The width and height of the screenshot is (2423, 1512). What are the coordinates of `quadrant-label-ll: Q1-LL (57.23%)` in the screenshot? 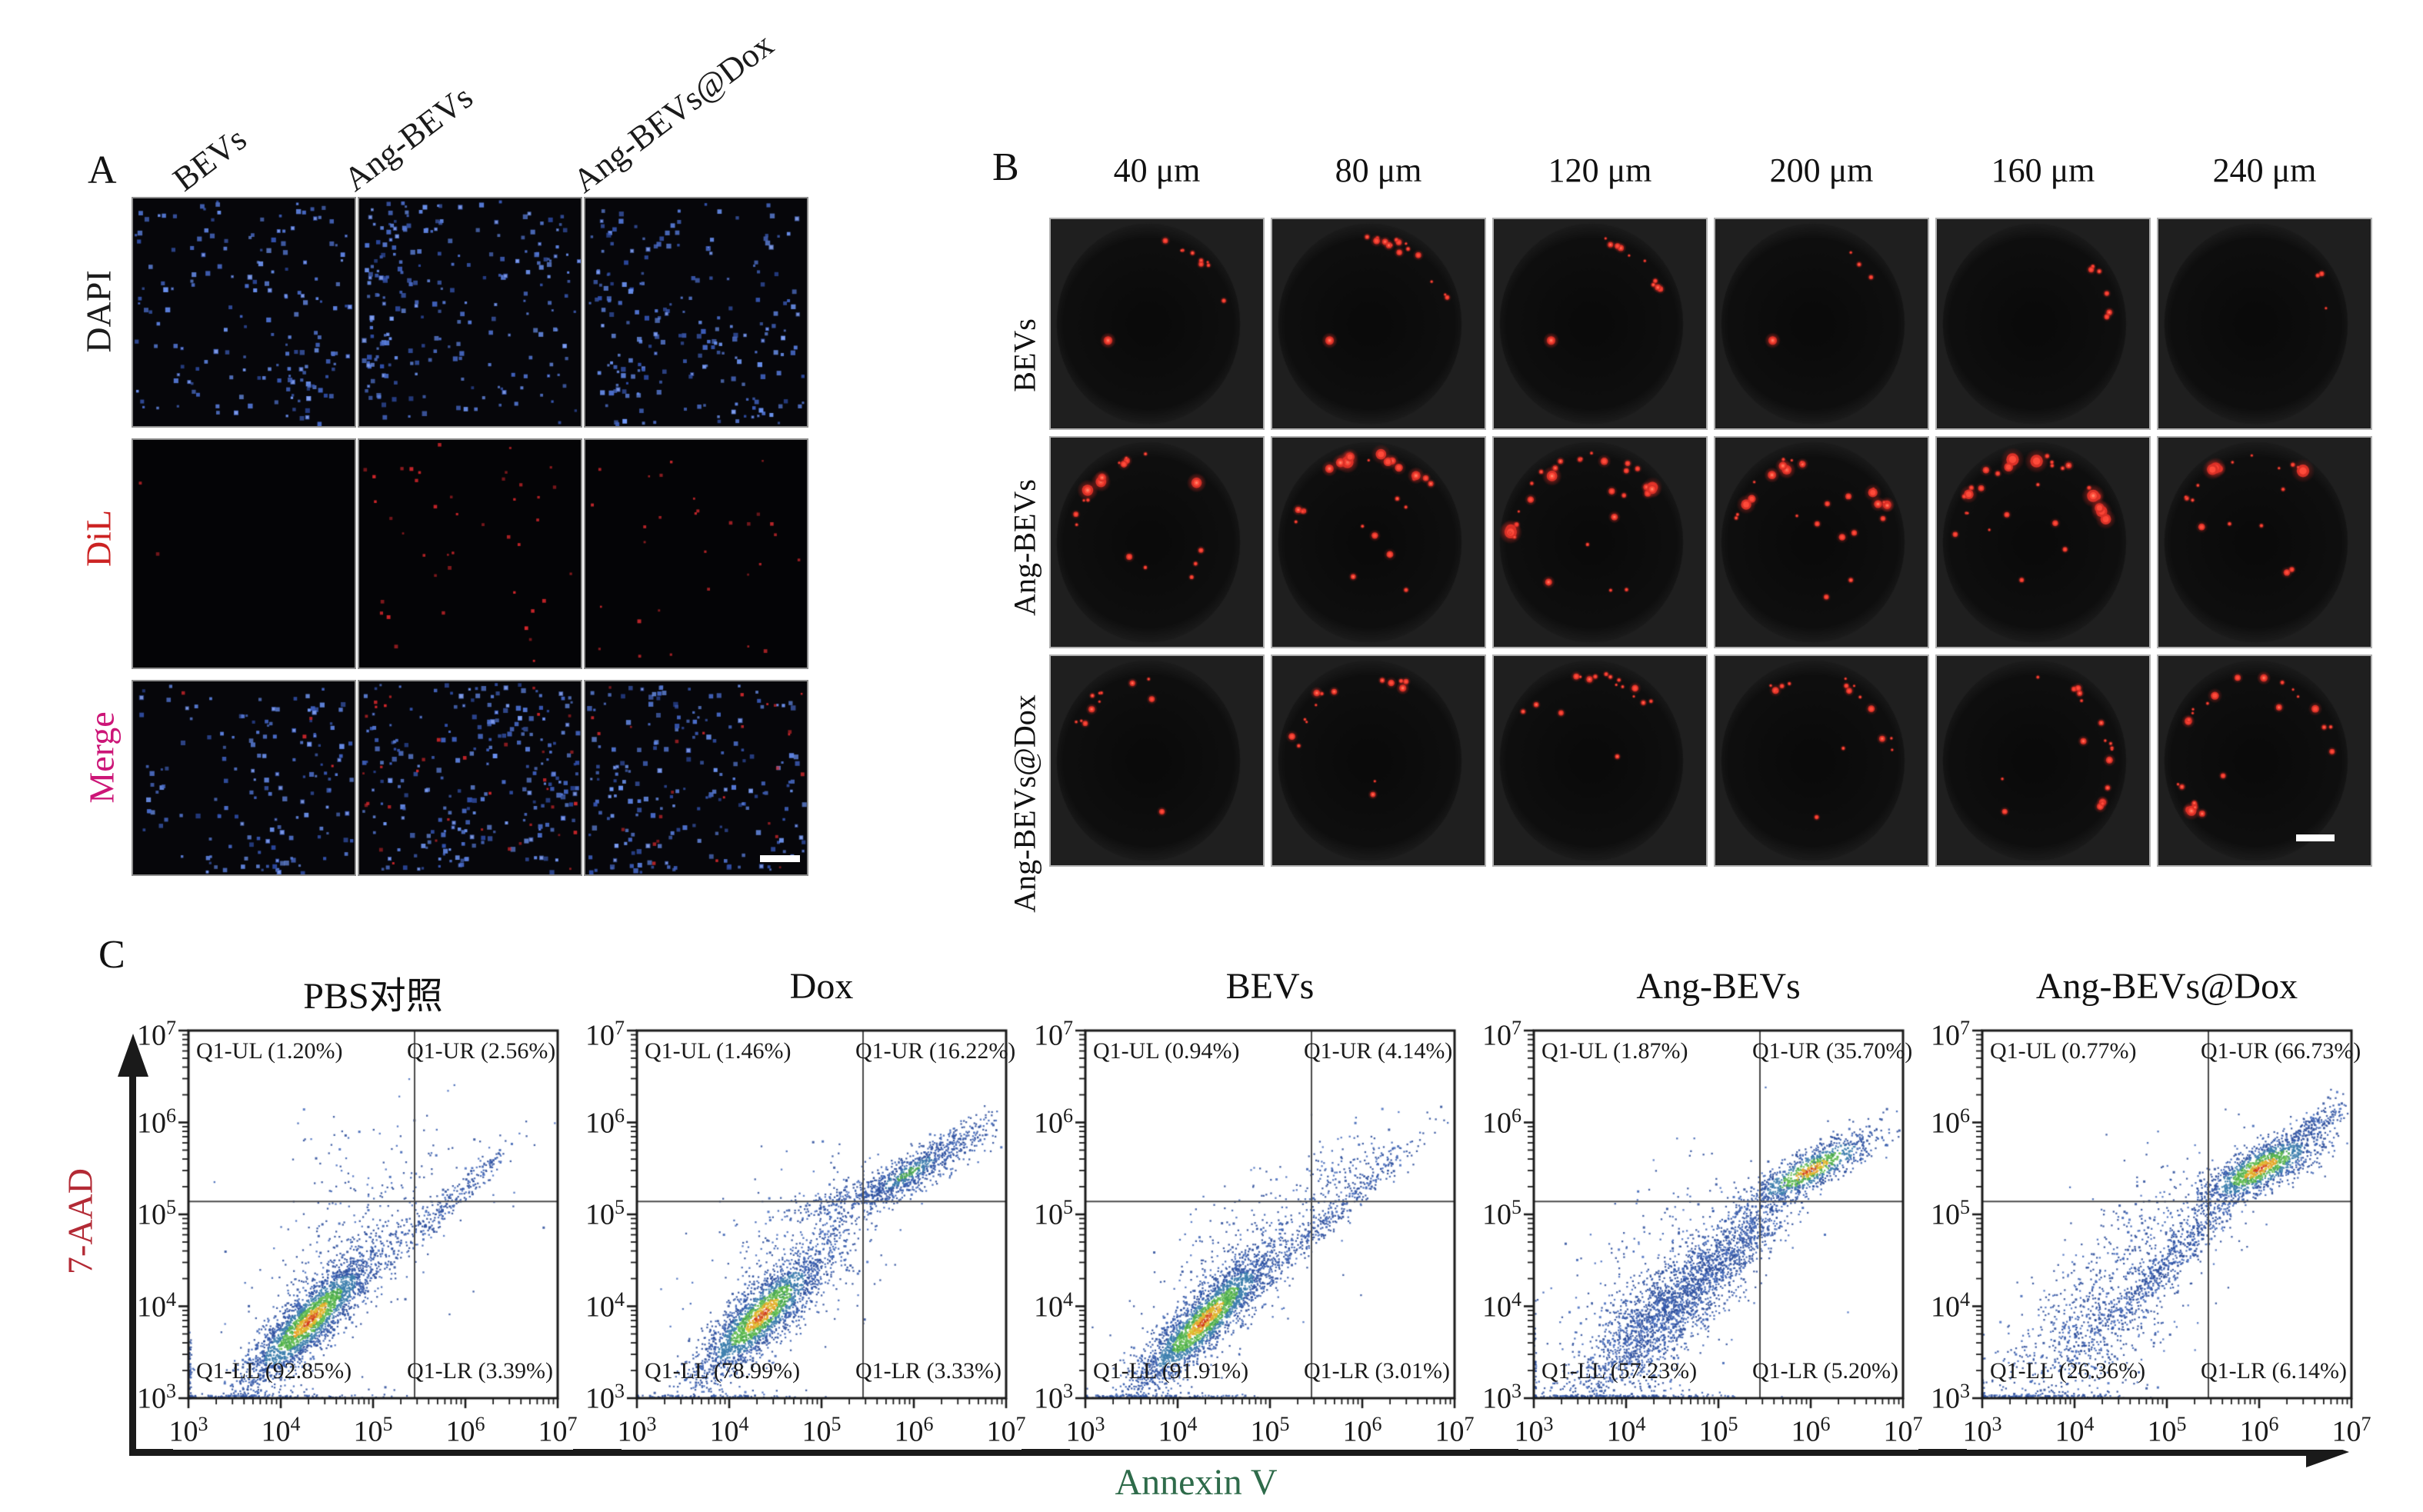 It's located at (1619, 1371).